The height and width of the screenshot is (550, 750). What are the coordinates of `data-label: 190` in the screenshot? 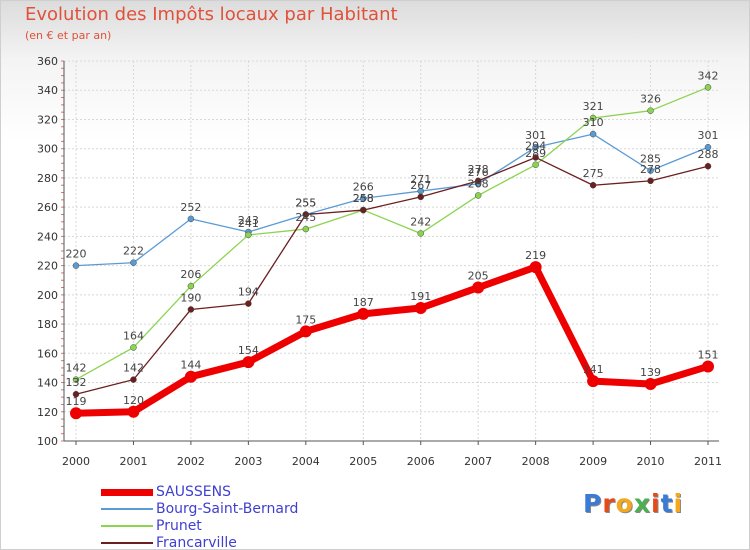 It's located at (190, 297).